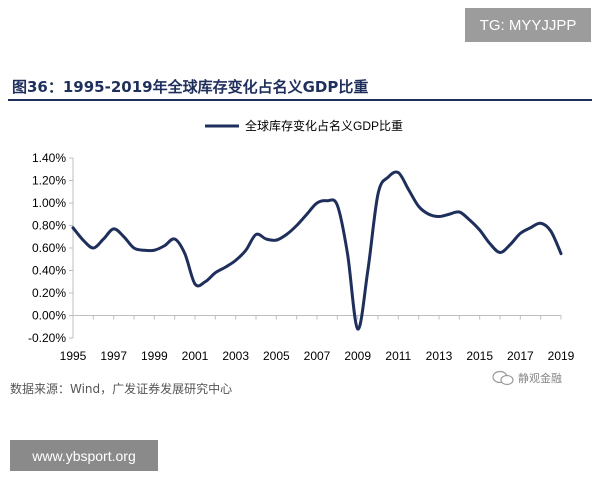 This screenshot has width=600, height=480. I want to click on y-tick-label: 0.80%, so click(49, 226).